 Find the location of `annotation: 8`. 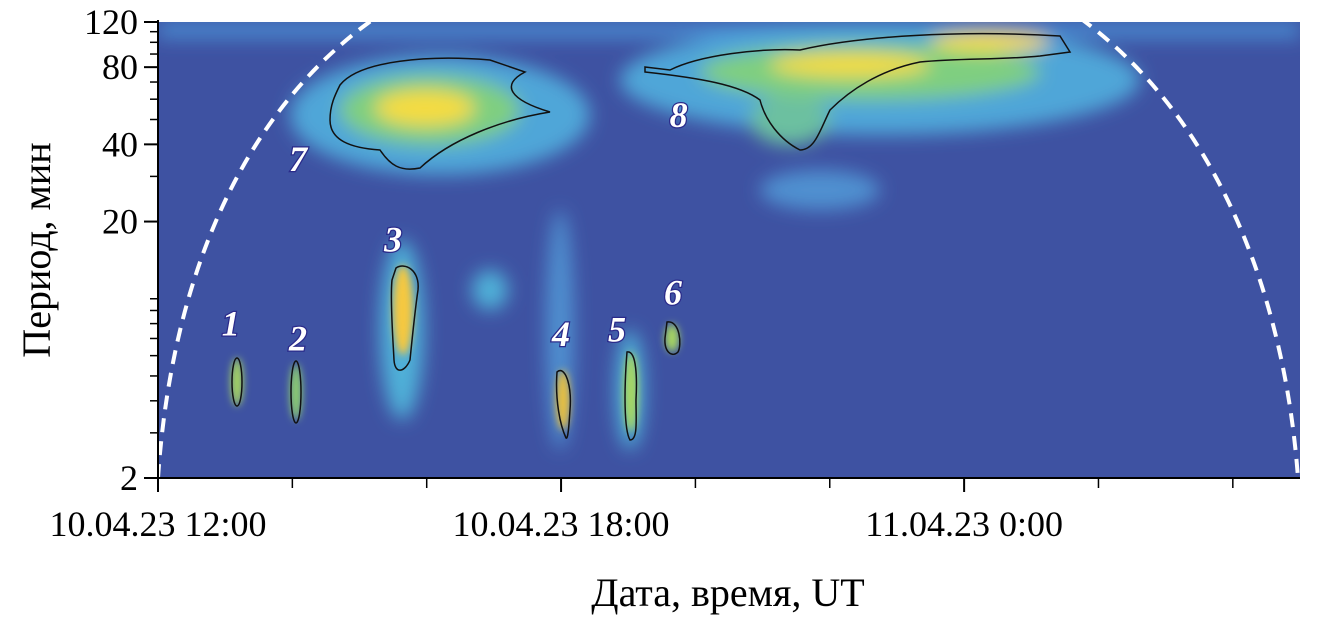

annotation: 8 is located at coordinates (679, 115).